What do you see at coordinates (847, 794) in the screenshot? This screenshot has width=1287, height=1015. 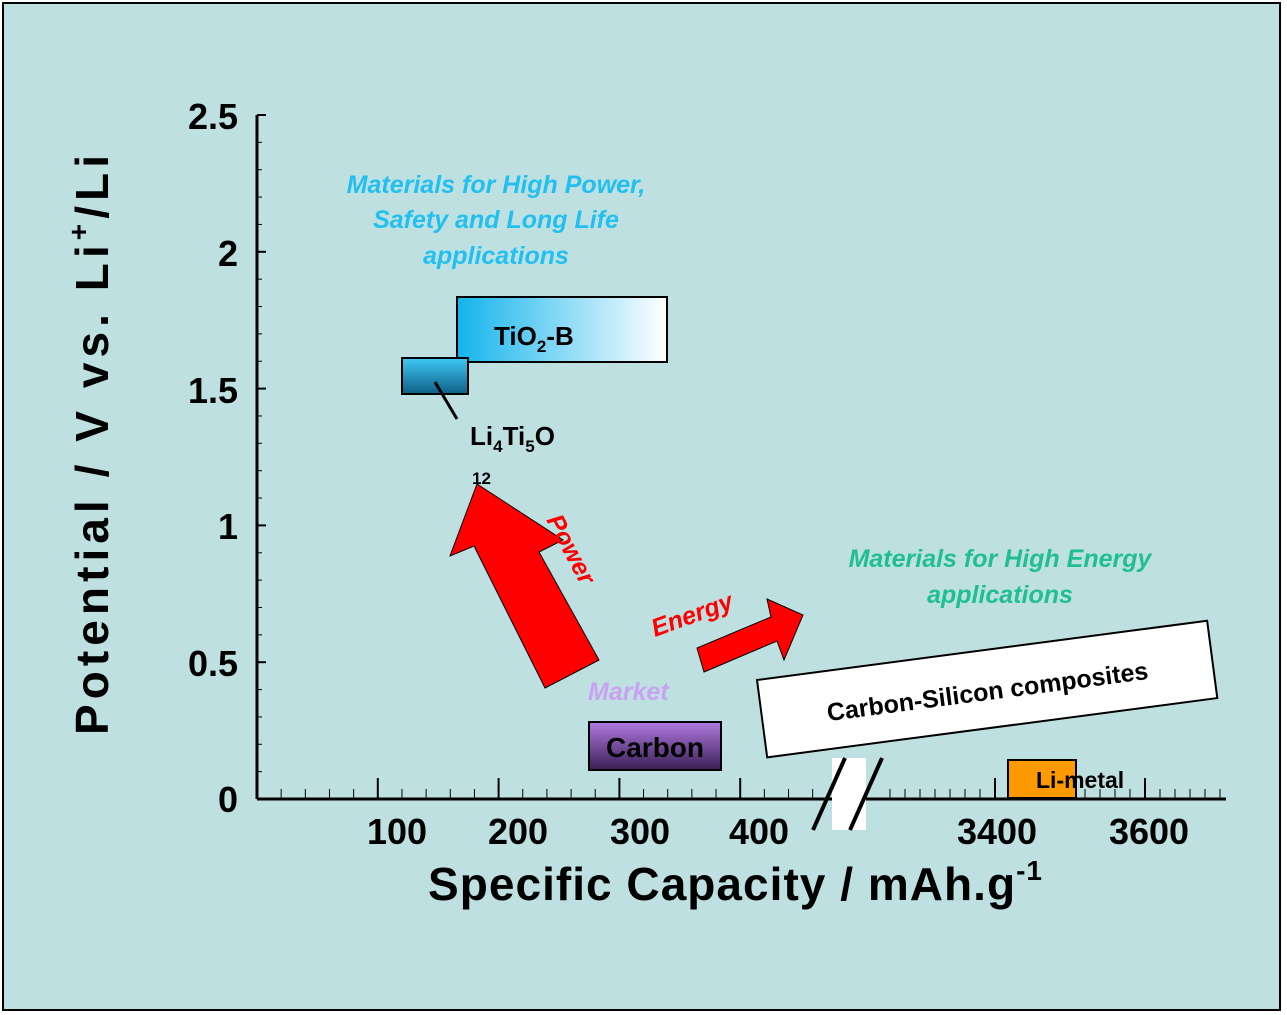 I see `axis-break-symbol` at bounding box center [847, 794].